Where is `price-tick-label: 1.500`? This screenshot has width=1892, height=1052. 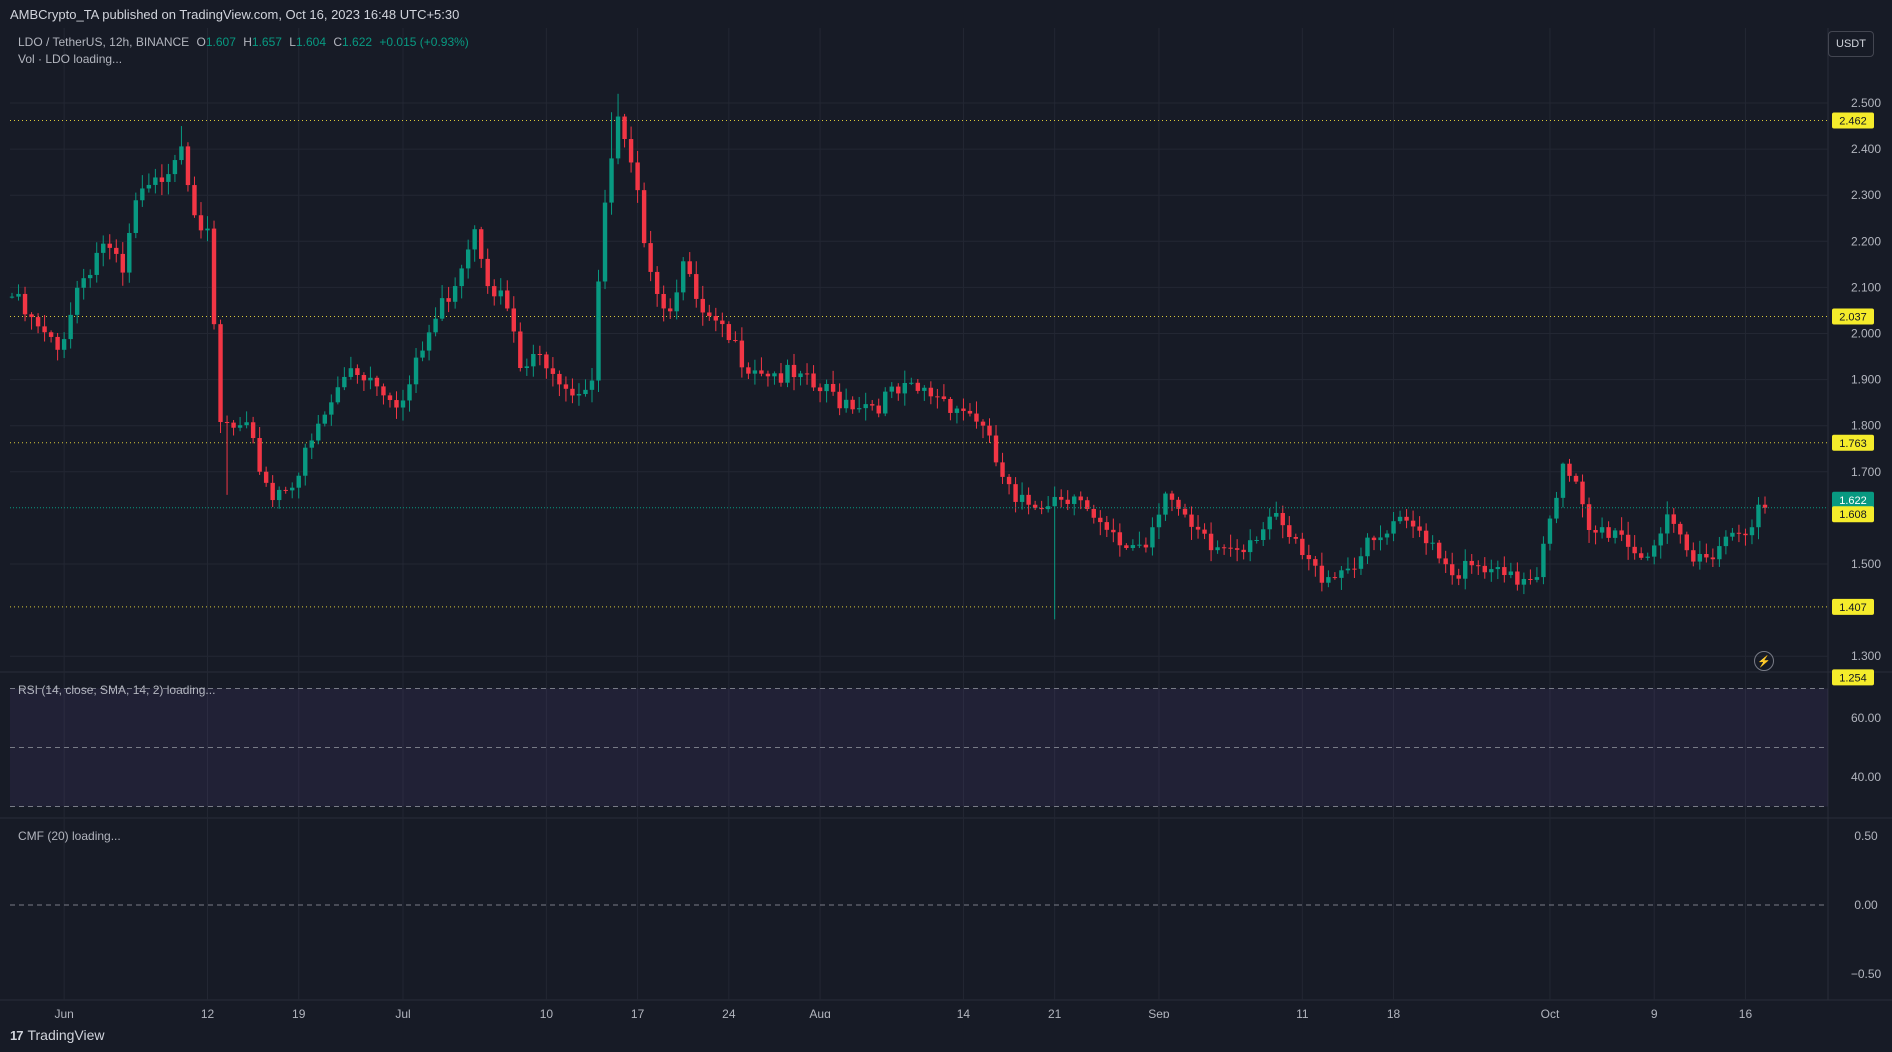 price-tick-label: 1.500 is located at coordinates (1866, 564).